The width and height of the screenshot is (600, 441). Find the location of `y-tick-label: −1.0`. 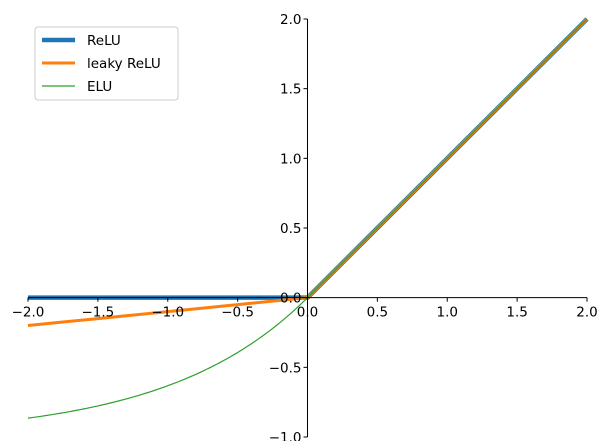

y-tick-label: −1.0 is located at coordinates (285, 435).